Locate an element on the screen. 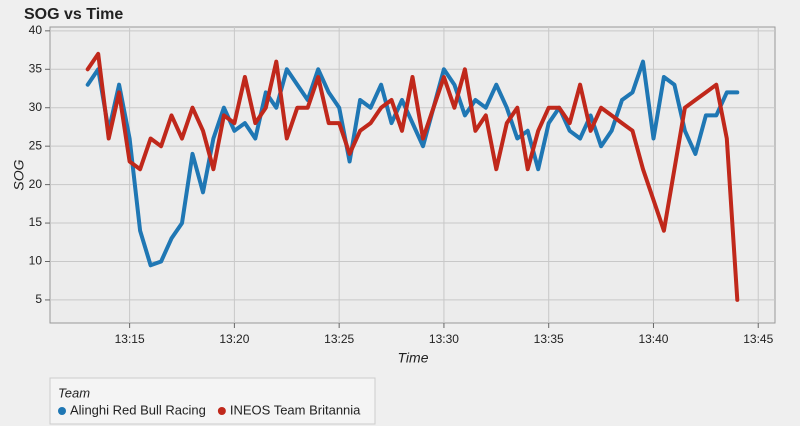  legend is located at coordinates (212, 401).